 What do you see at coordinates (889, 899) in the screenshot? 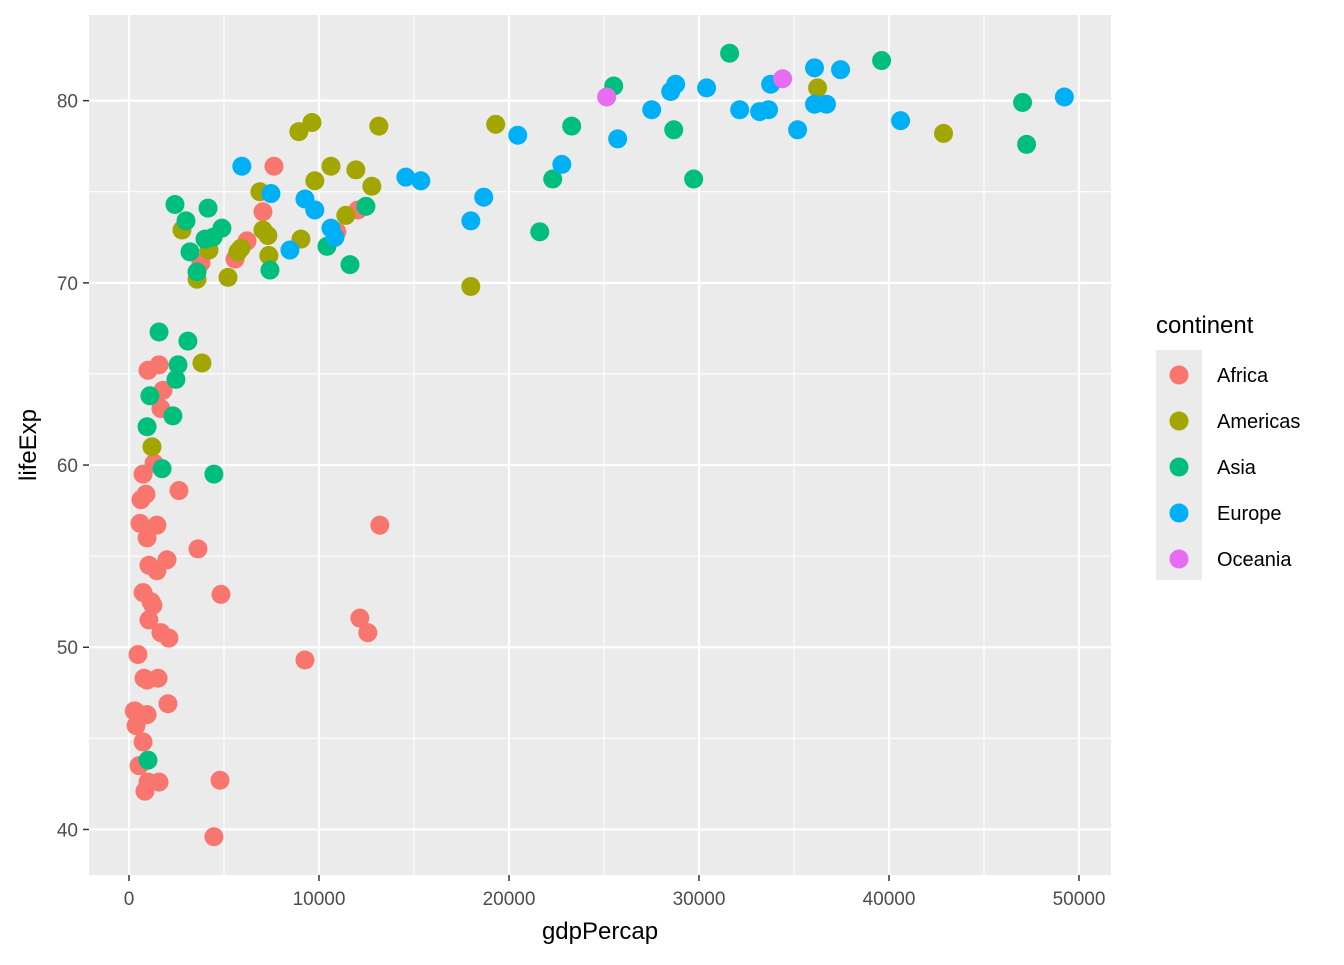
I see `x-tick-label: 40000` at bounding box center [889, 899].